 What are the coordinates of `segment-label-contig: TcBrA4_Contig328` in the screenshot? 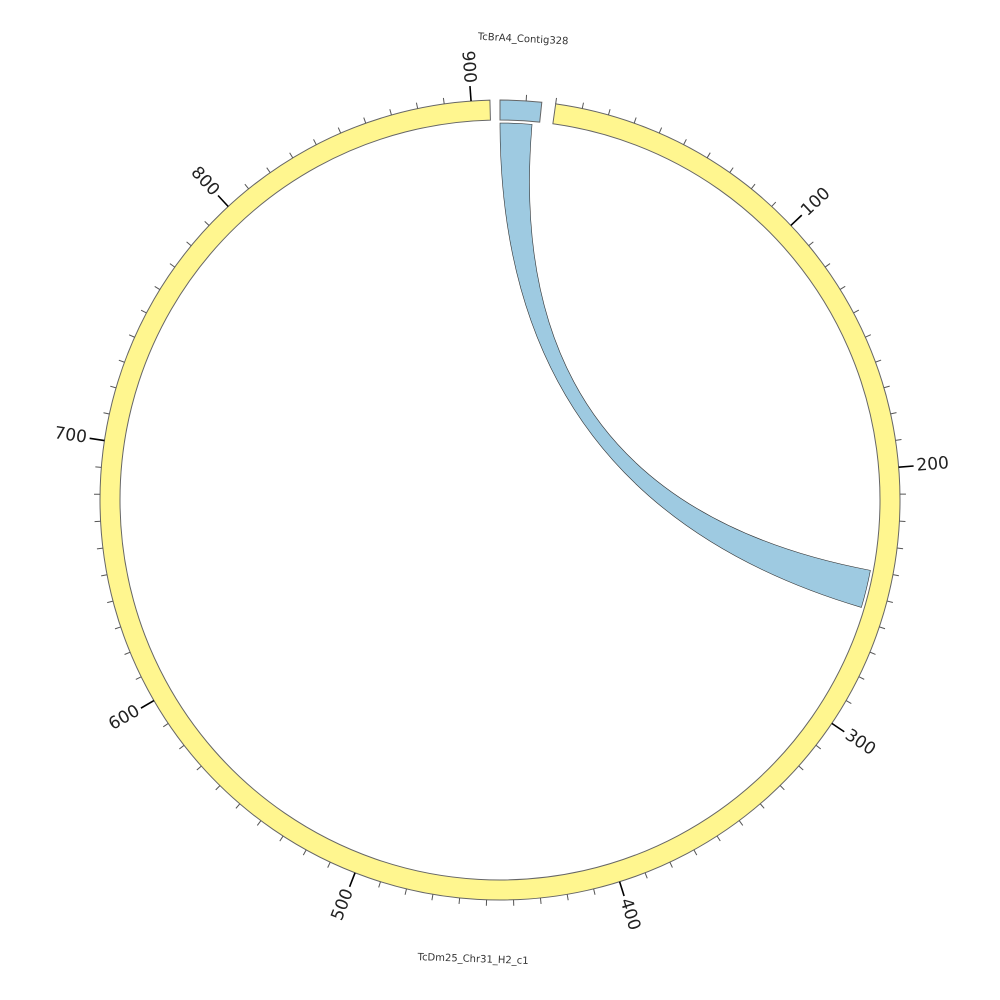 It's located at (523, 40).